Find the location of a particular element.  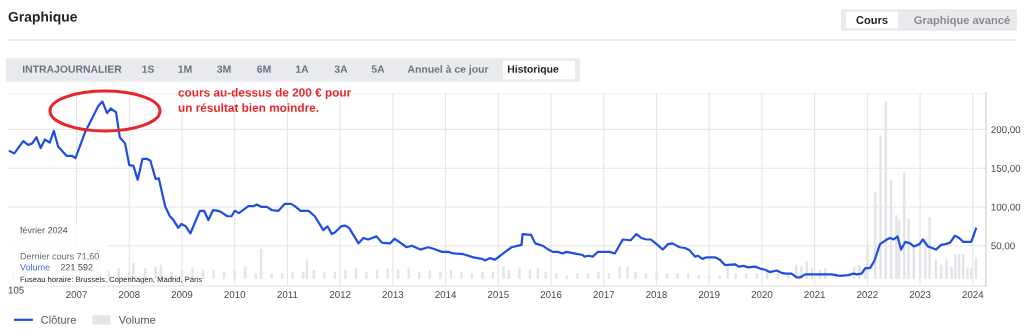

text: Cours is located at coordinates (872, 20).